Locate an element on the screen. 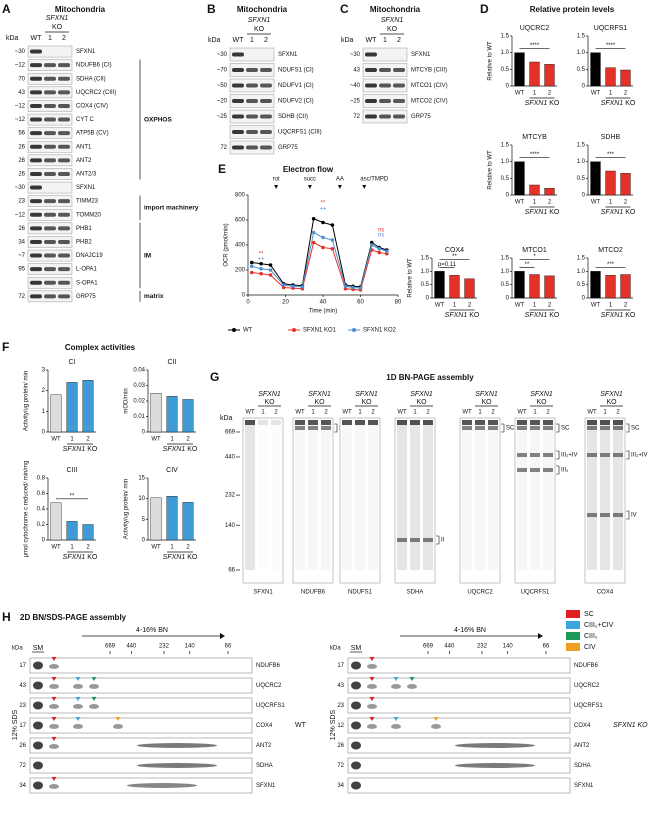  kda-label: kDa is located at coordinates (12, 38).